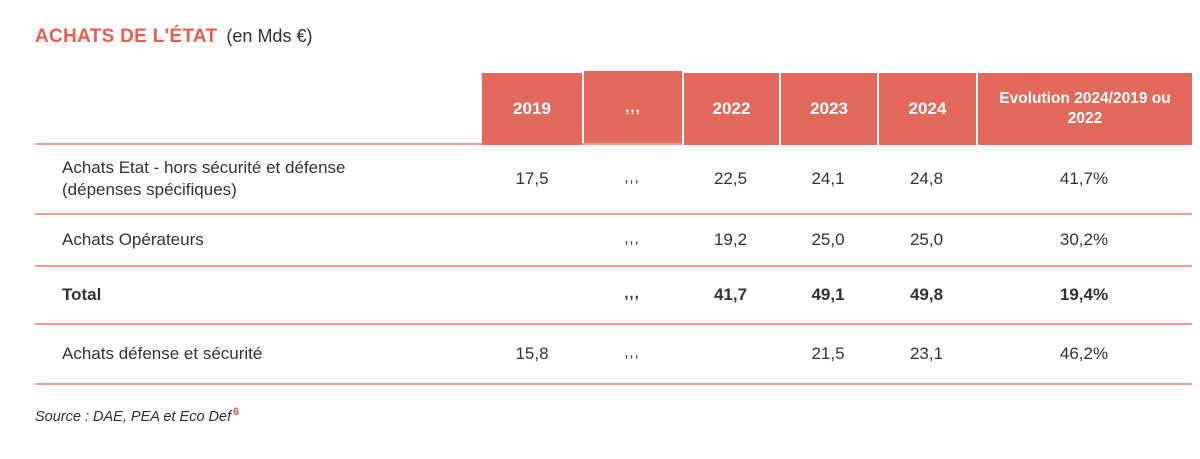  I want to click on header-cell-empty, so click(258, 109).